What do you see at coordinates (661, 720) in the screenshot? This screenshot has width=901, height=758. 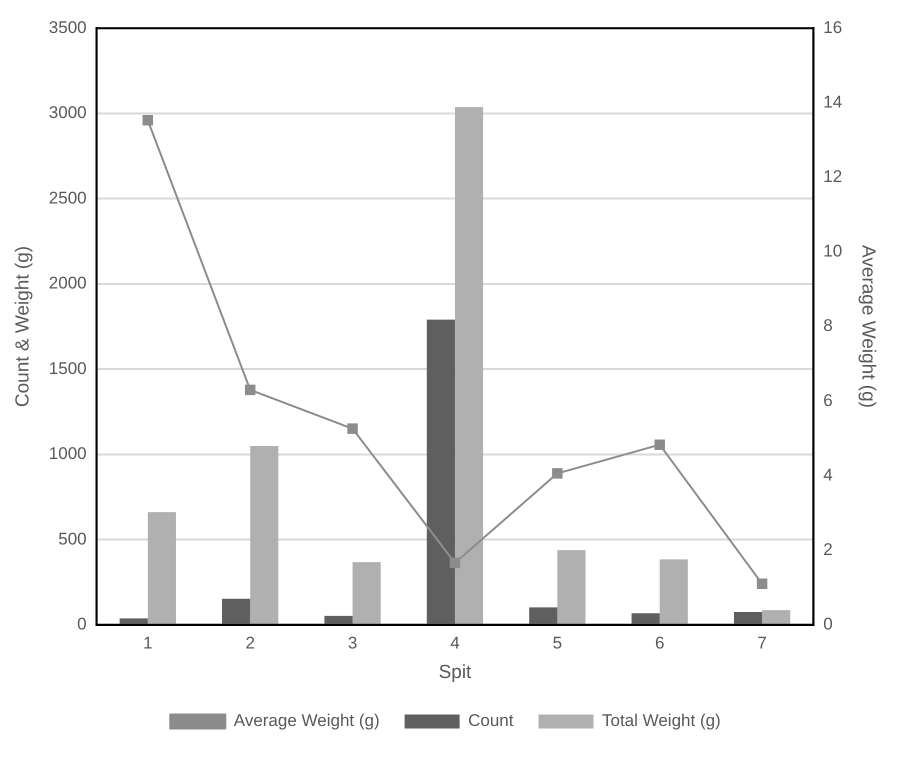 I see `legend-label: Total Weight (g)` at bounding box center [661, 720].